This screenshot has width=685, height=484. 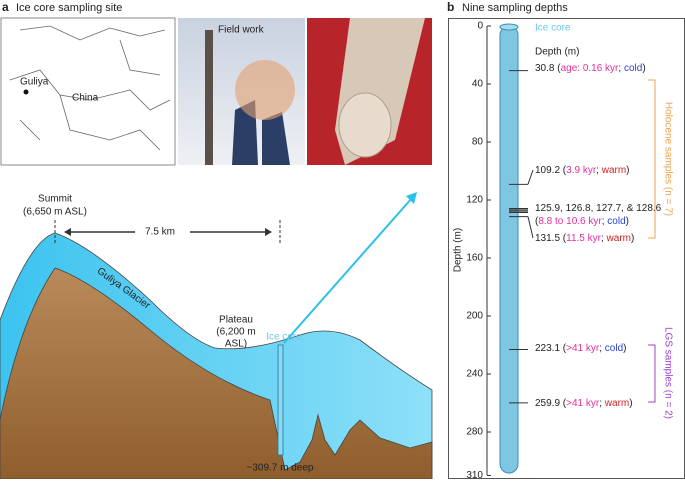 I want to click on core-label: Ice core, so click(x=553, y=28).